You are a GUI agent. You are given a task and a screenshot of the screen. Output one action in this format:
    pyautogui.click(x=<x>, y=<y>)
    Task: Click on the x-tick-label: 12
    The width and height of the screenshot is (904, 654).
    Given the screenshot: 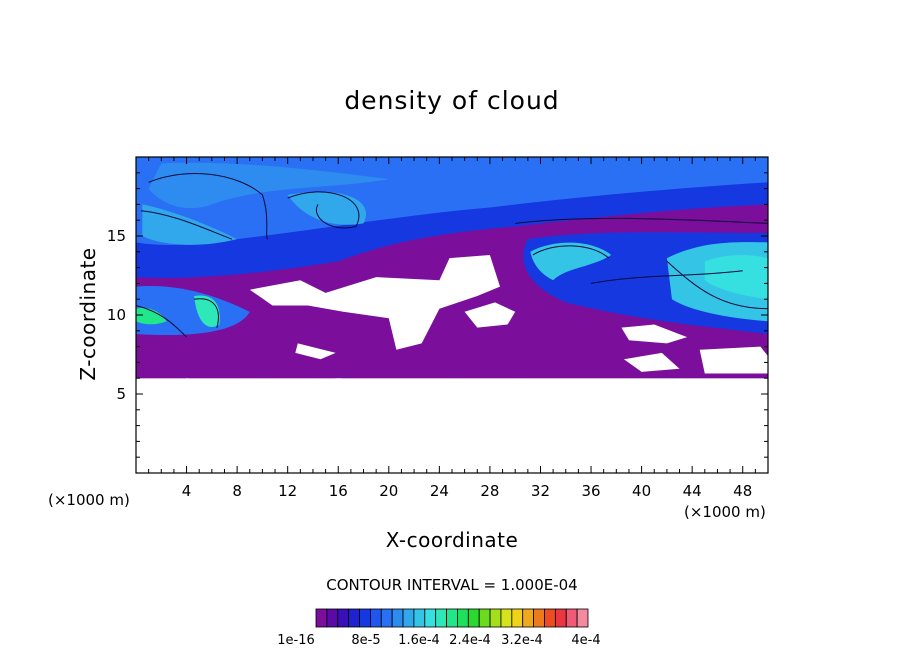 What is the action you would take?
    pyautogui.click(x=287, y=491)
    